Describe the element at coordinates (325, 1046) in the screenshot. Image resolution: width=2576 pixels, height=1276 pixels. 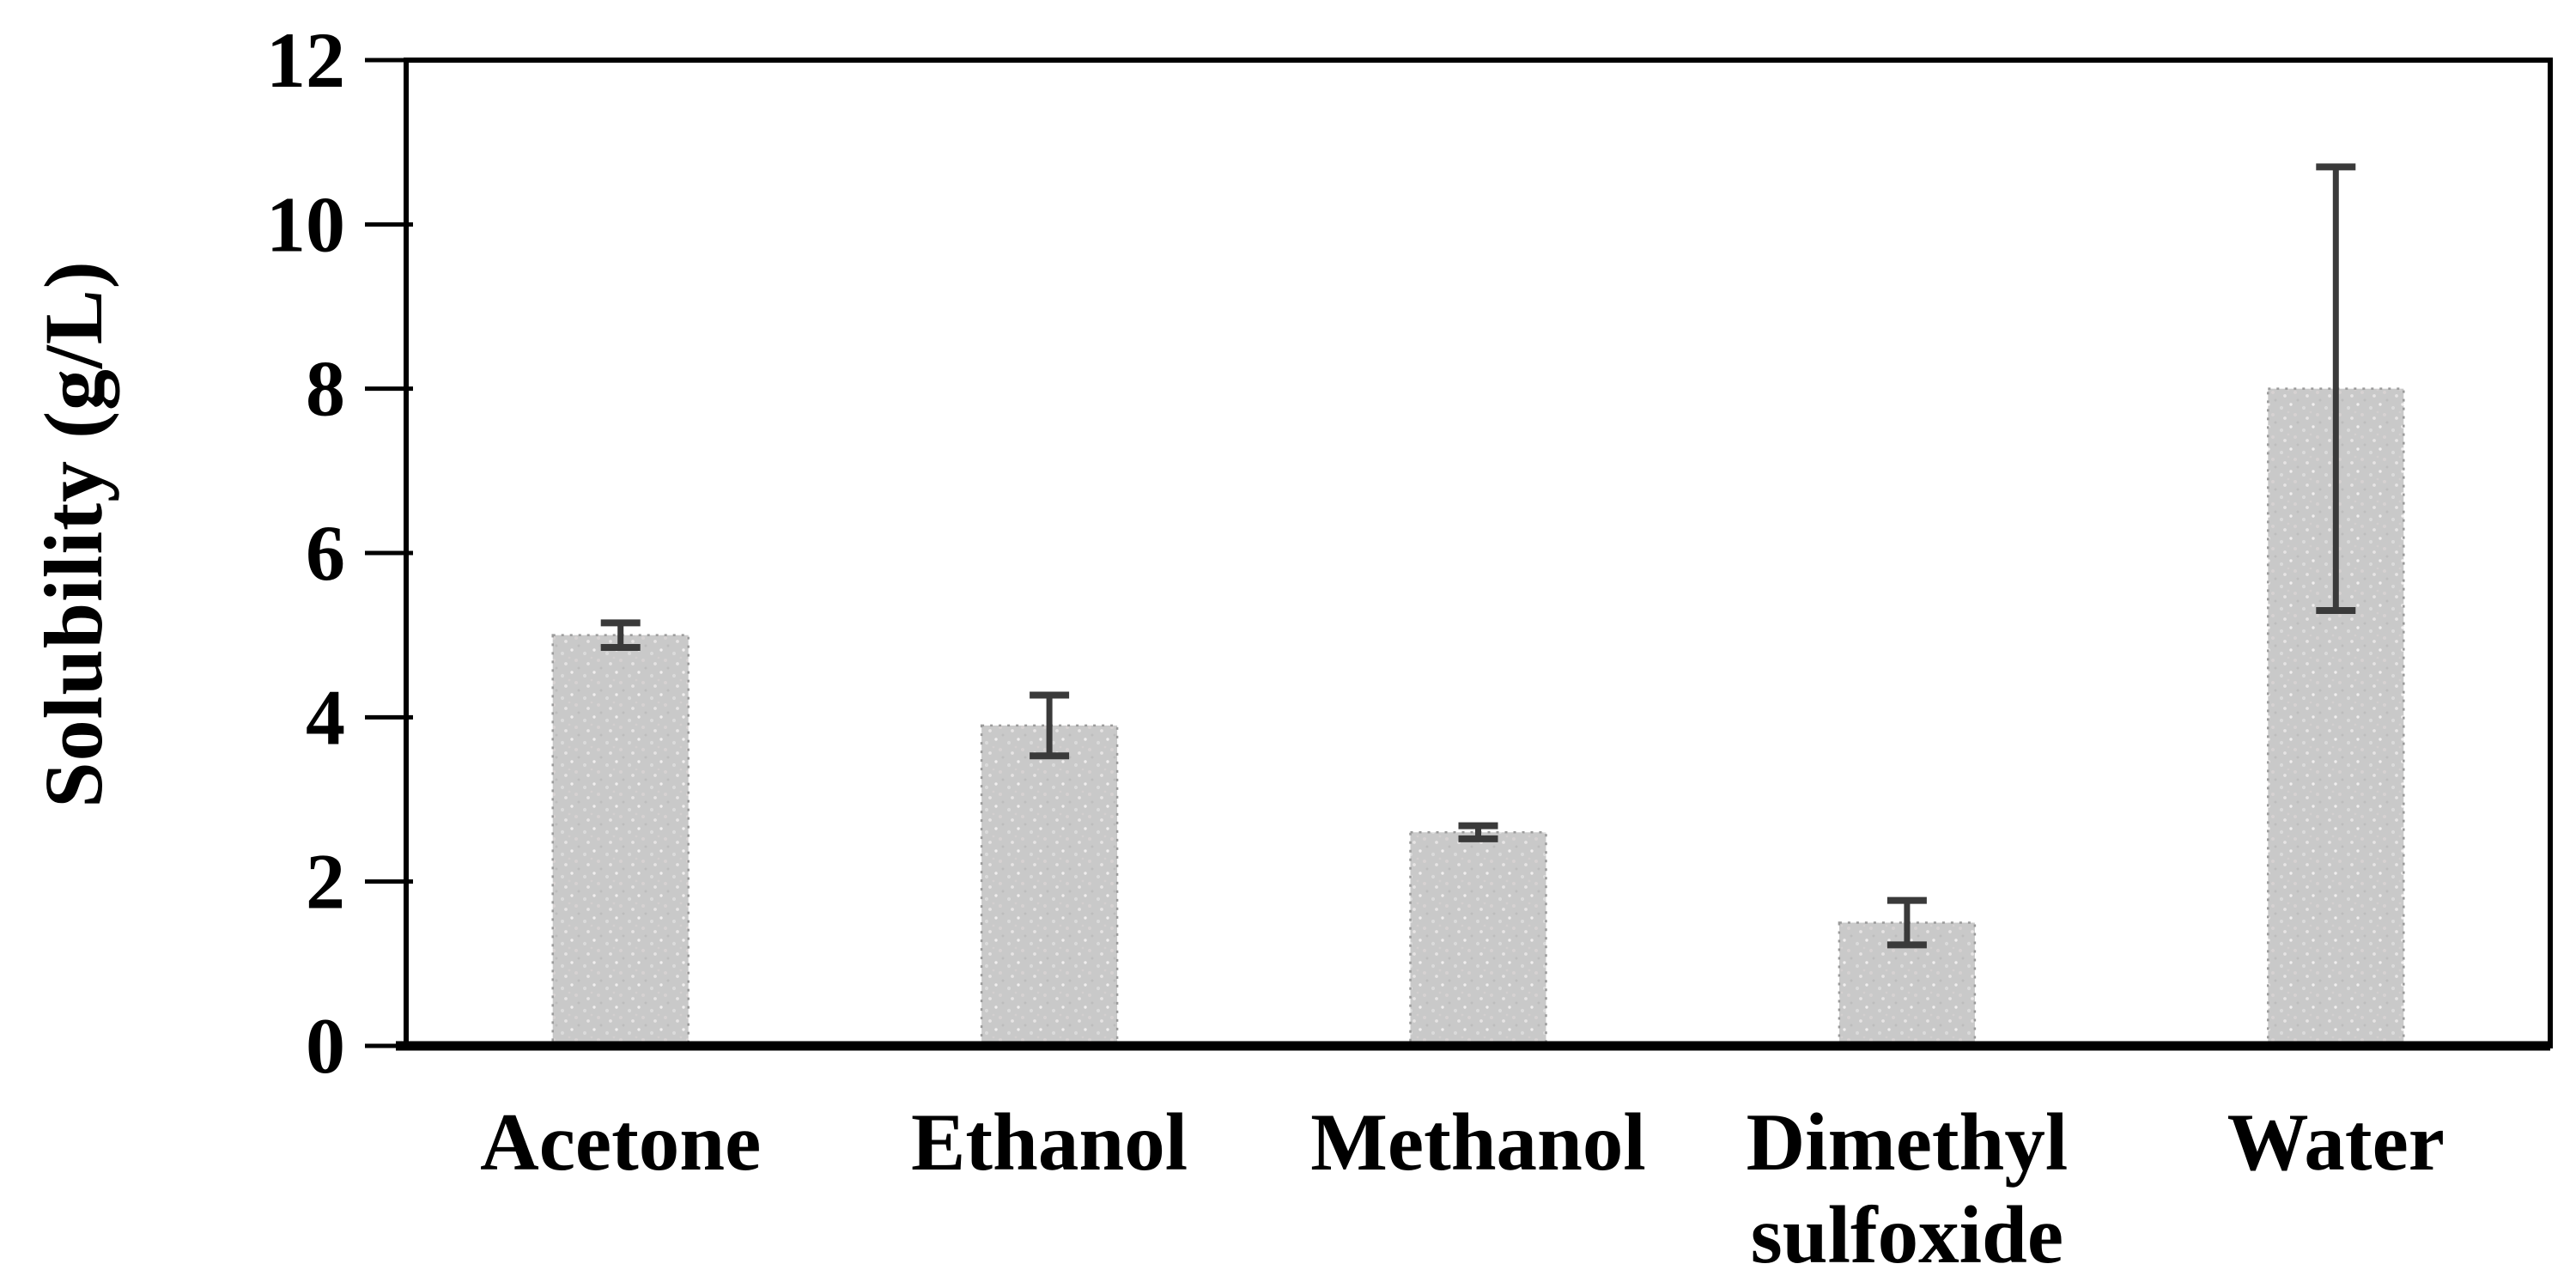
I see `y-tick-label-0: 0` at that location.